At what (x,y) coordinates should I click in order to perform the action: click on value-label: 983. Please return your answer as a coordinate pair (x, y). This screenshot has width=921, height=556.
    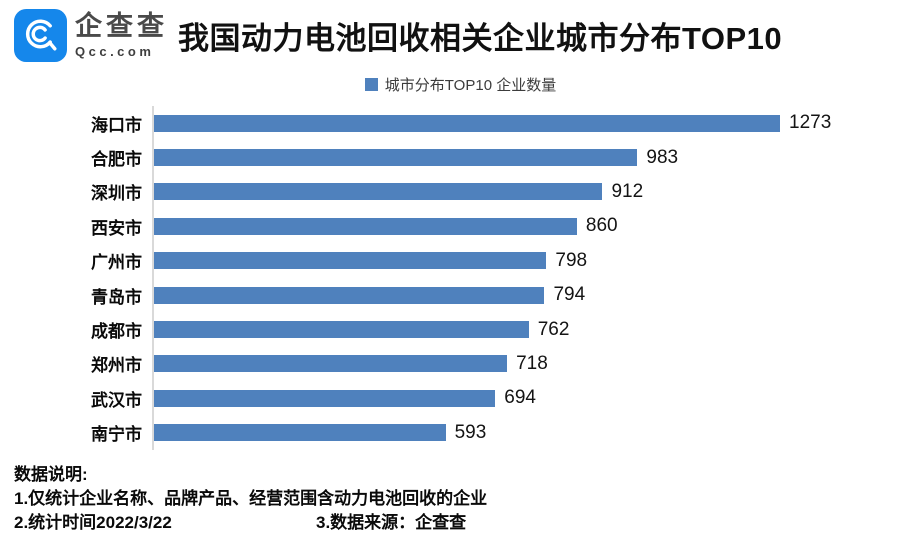
    Looking at the image, I should click on (662, 157).